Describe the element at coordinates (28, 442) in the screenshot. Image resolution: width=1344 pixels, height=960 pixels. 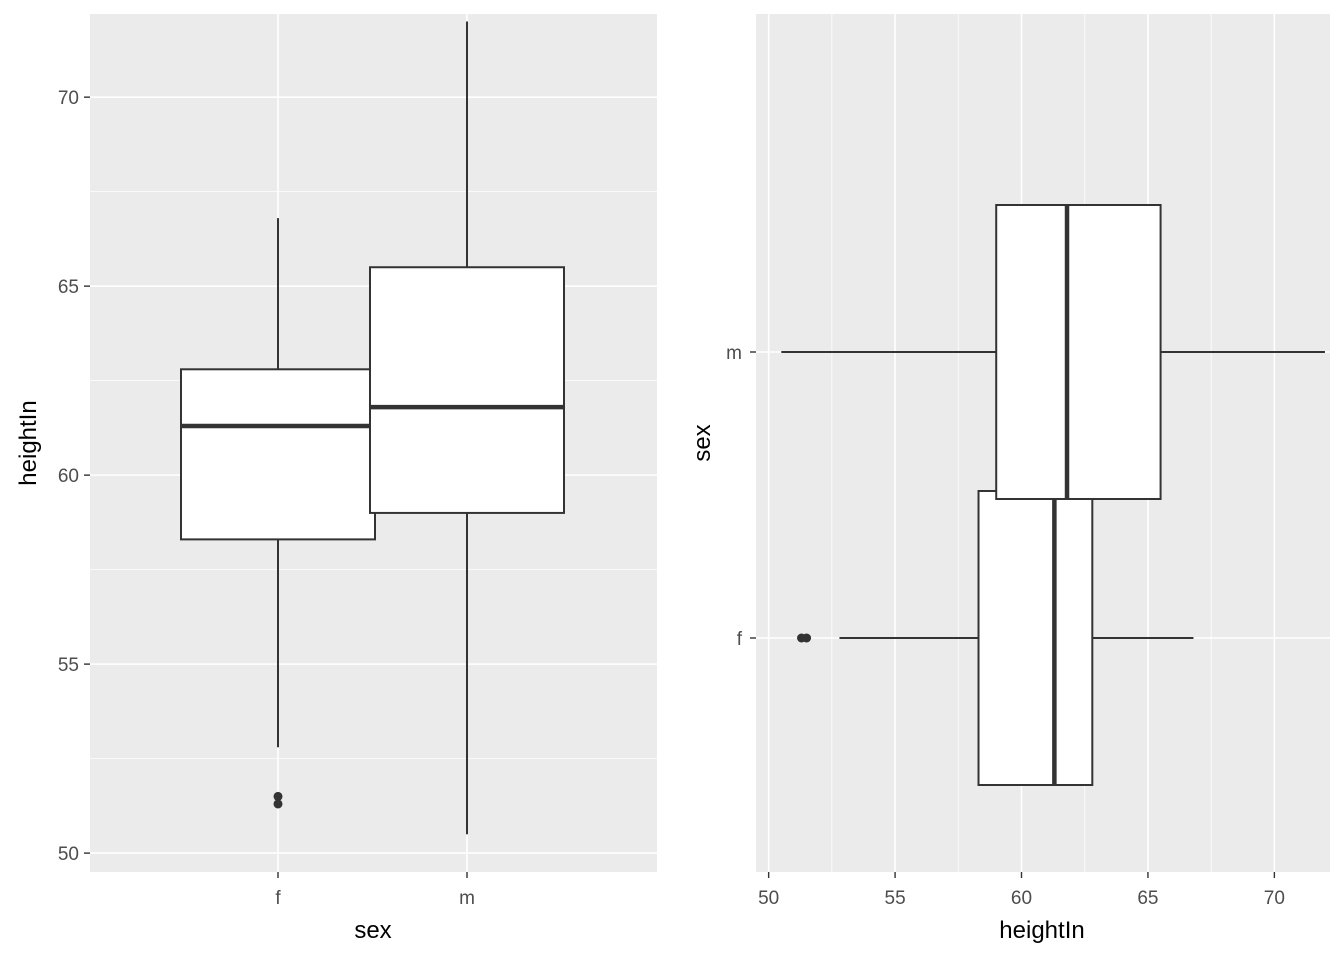
I see `y-axis-title: heightIn` at that location.